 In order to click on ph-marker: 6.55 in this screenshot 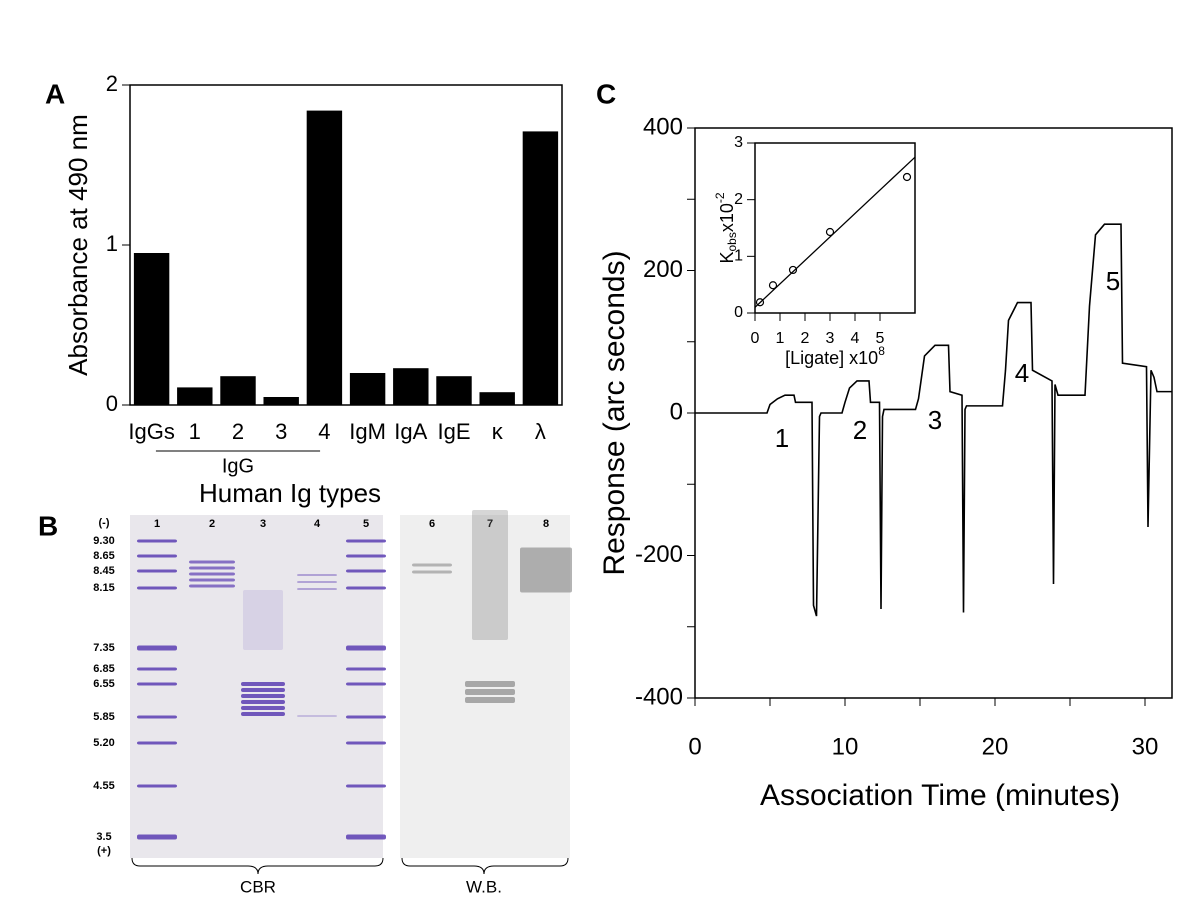, I will do `click(103, 684)`.